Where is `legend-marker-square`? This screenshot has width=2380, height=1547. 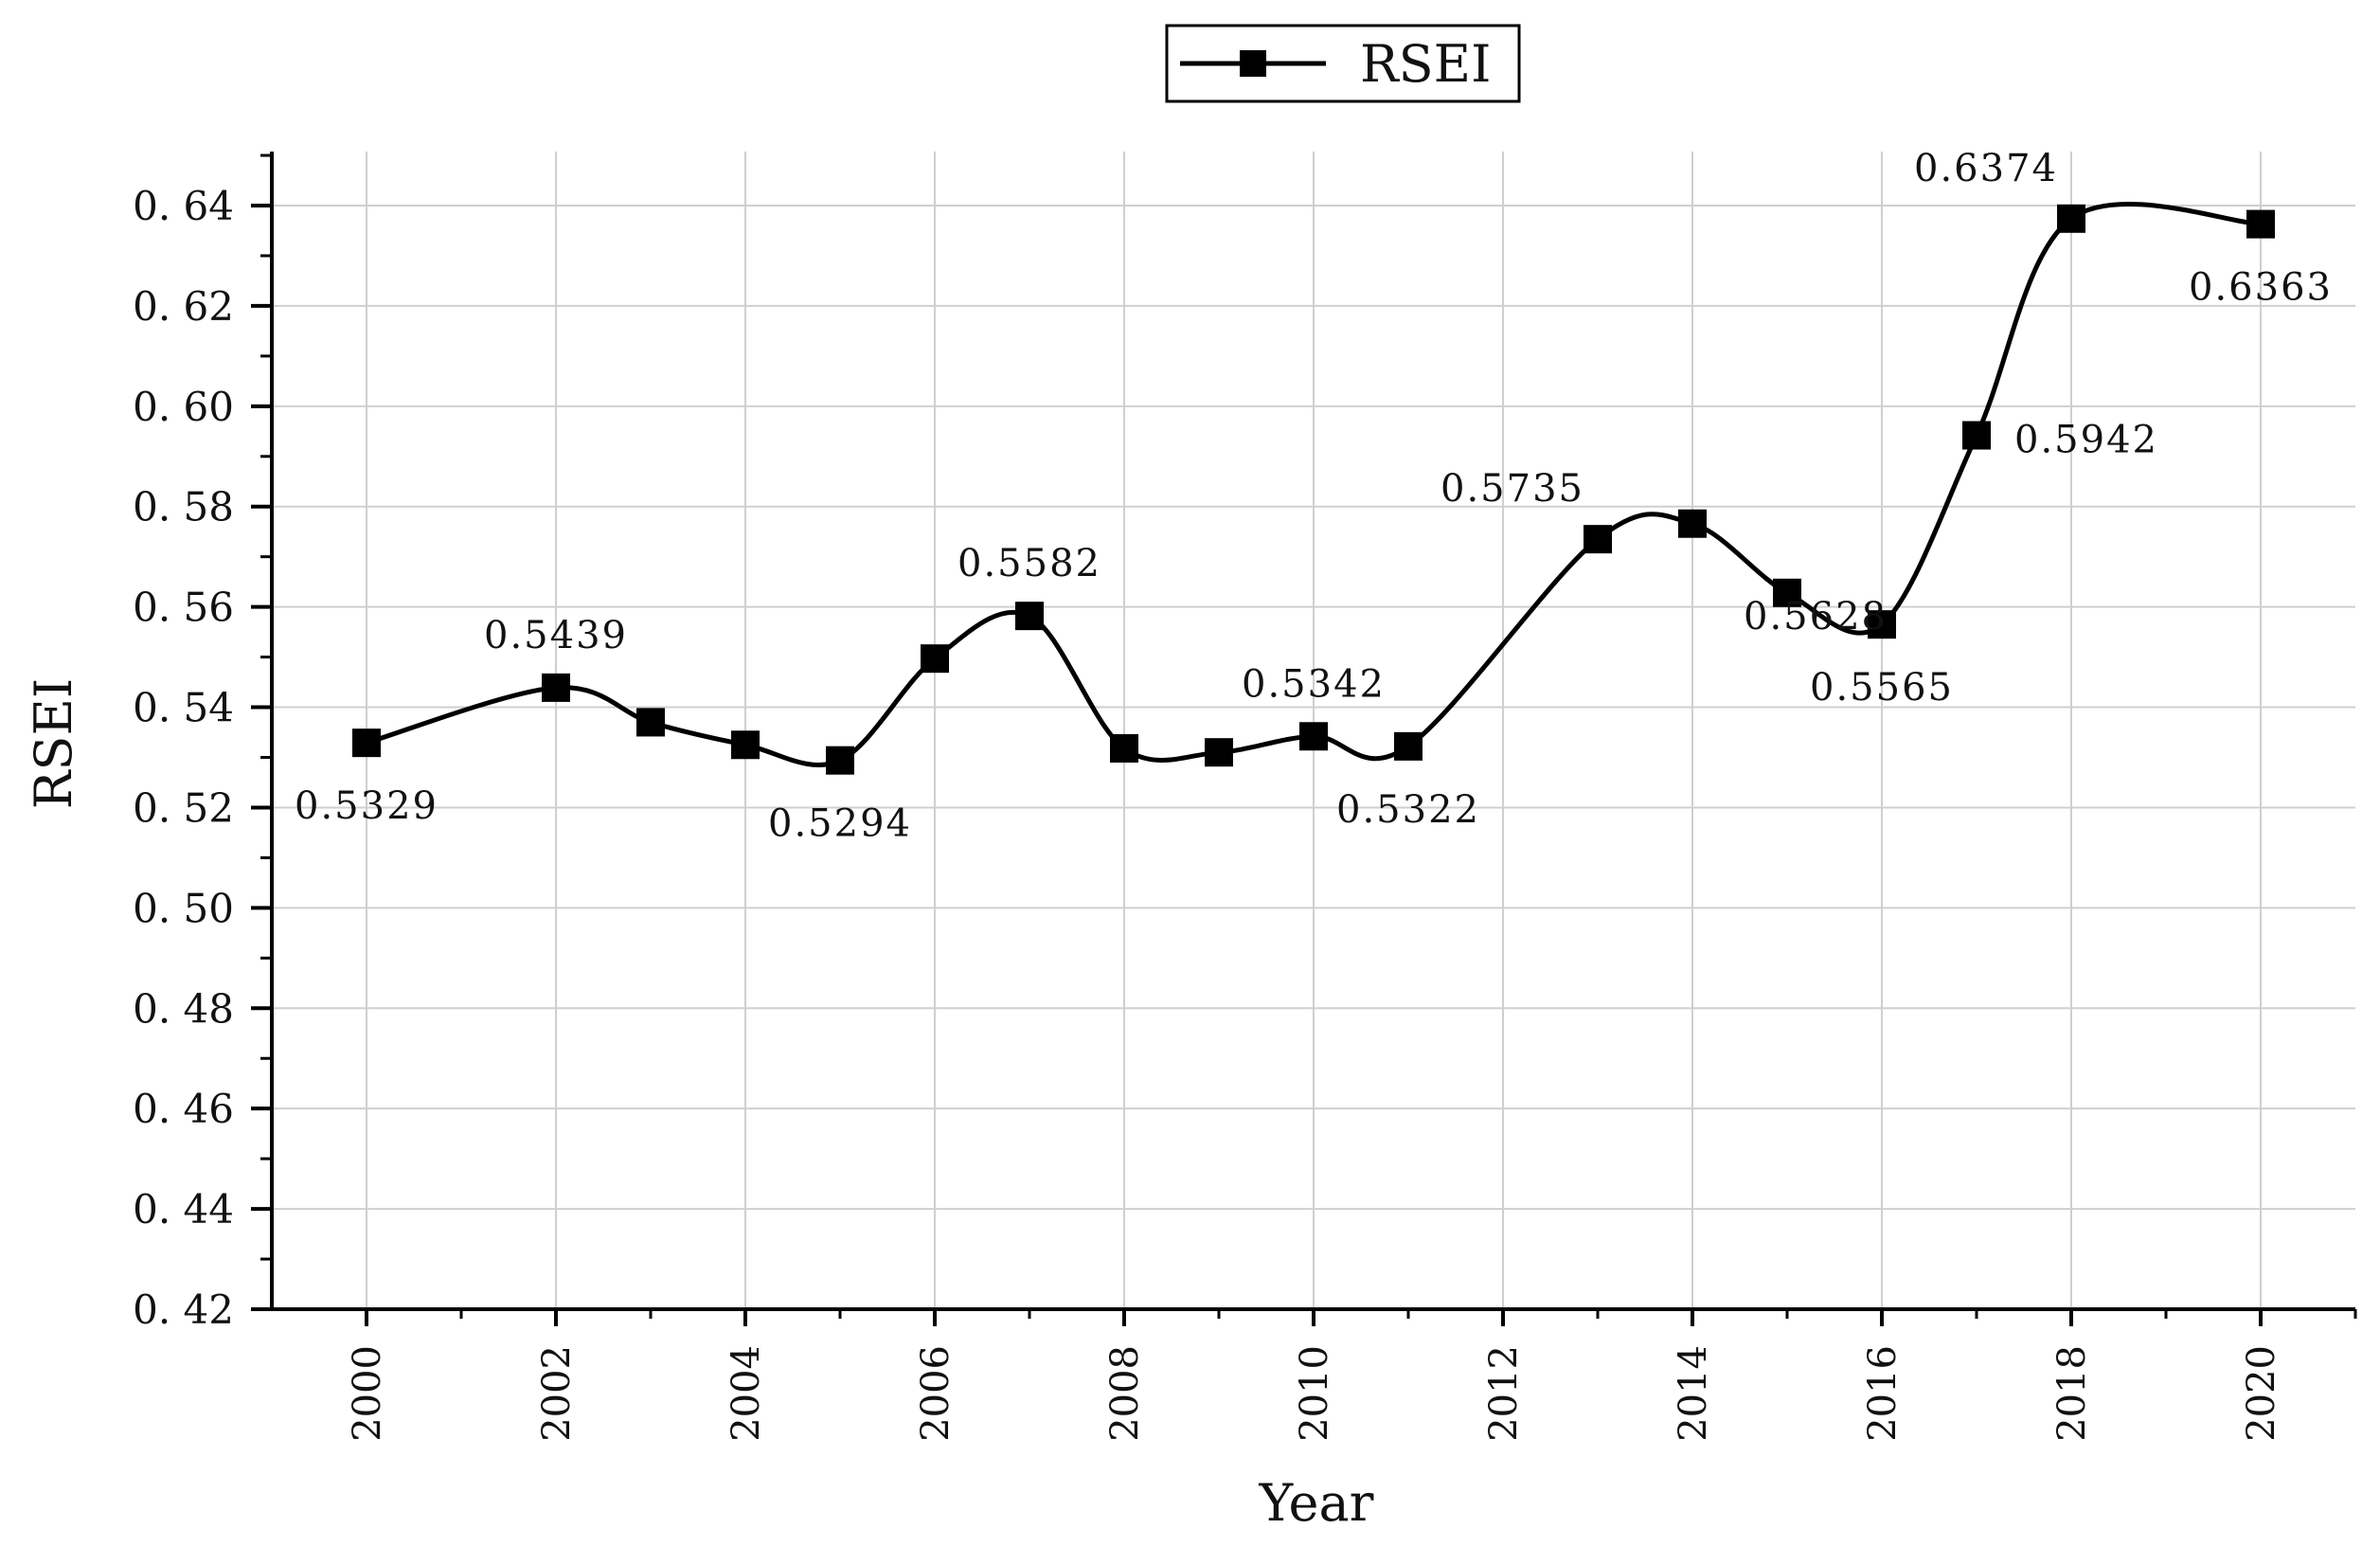 legend-marker-square is located at coordinates (1253, 63).